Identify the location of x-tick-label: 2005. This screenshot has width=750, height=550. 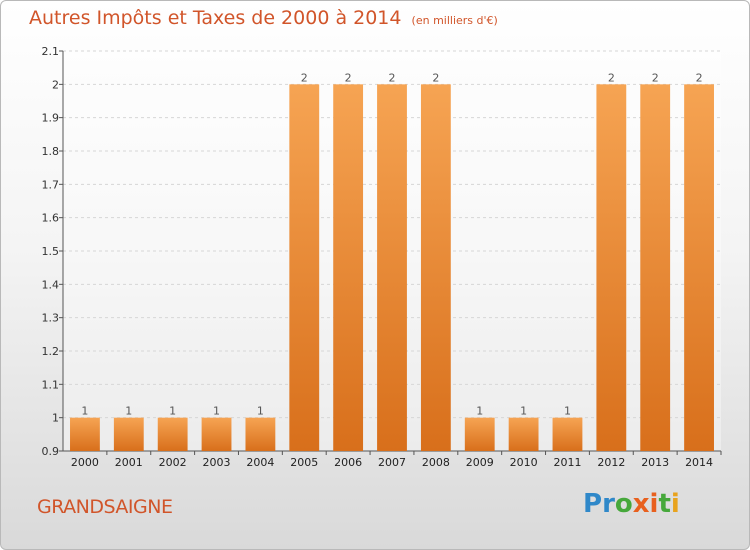
(304, 462).